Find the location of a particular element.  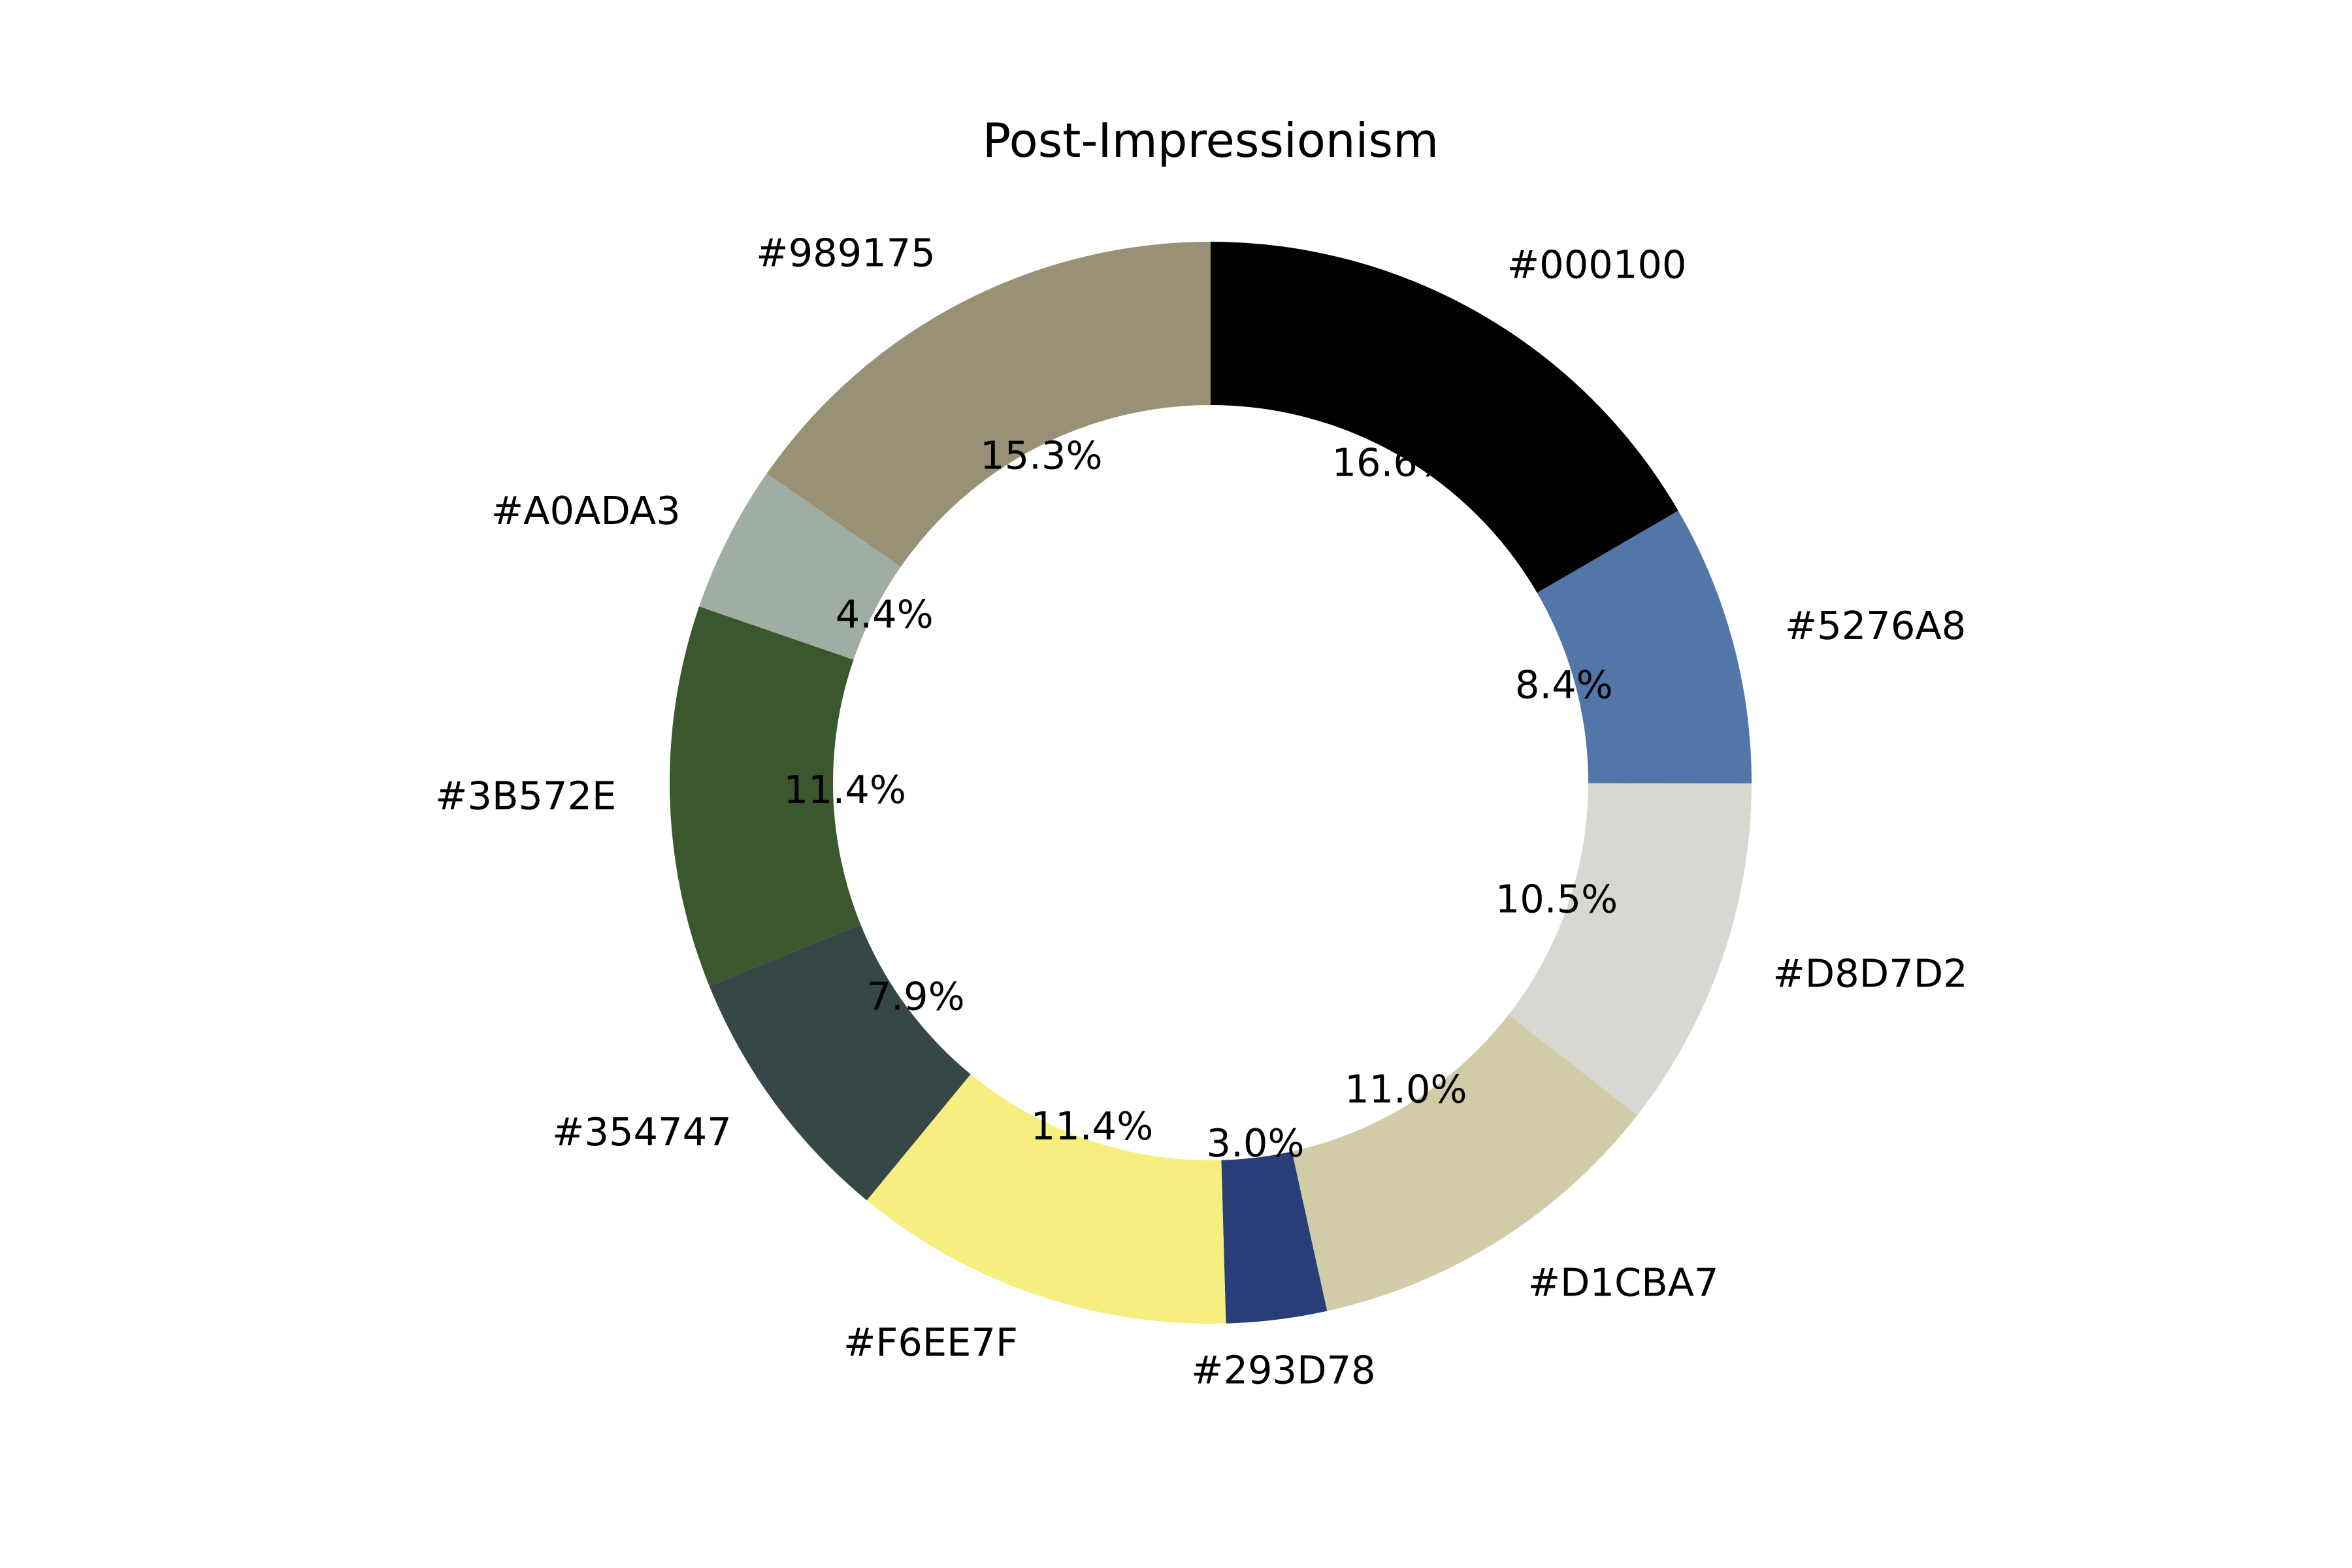

slice-label: #D1CBA7 is located at coordinates (1623, 1282).